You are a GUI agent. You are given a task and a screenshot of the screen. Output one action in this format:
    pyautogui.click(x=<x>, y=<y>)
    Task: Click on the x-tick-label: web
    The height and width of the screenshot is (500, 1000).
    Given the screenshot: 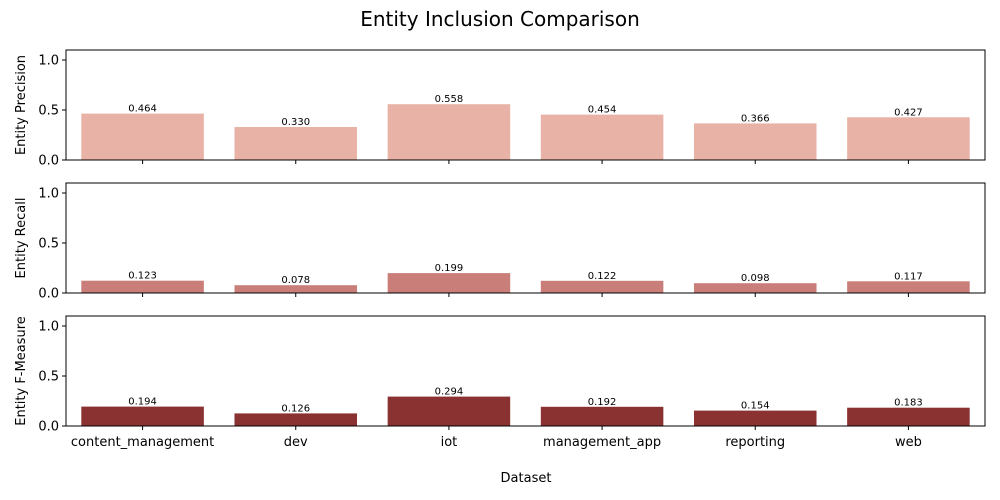 What is the action you would take?
    pyautogui.click(x=908, y=442)
    